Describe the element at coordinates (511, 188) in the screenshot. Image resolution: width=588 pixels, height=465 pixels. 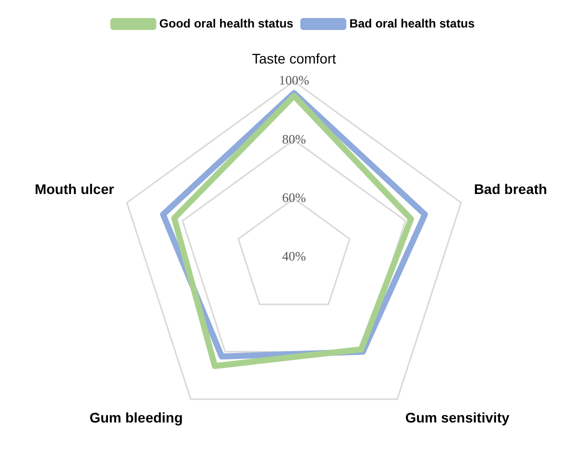
I see `spoke-label: Bad breath` at that location.